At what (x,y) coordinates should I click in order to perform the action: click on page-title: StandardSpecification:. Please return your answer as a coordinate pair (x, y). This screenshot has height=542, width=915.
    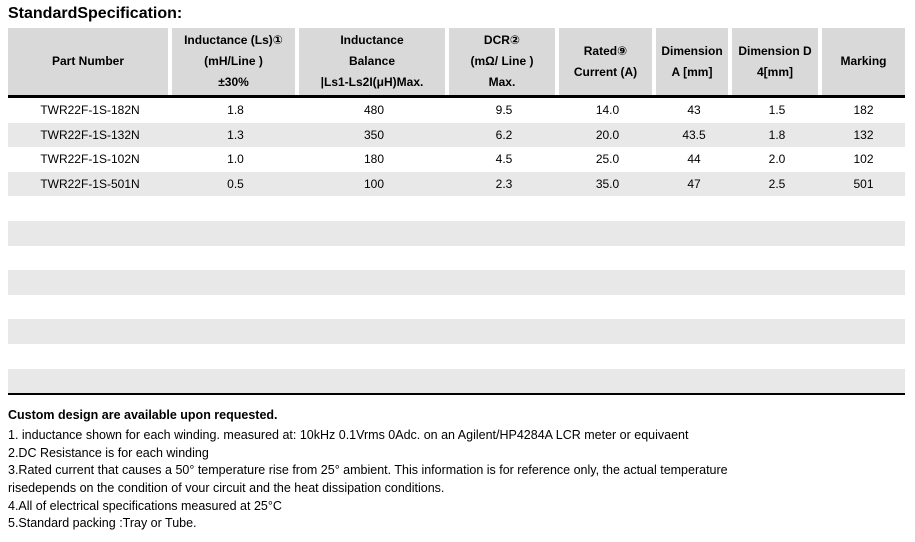
    Looking at the image, I should click on (95, 13).